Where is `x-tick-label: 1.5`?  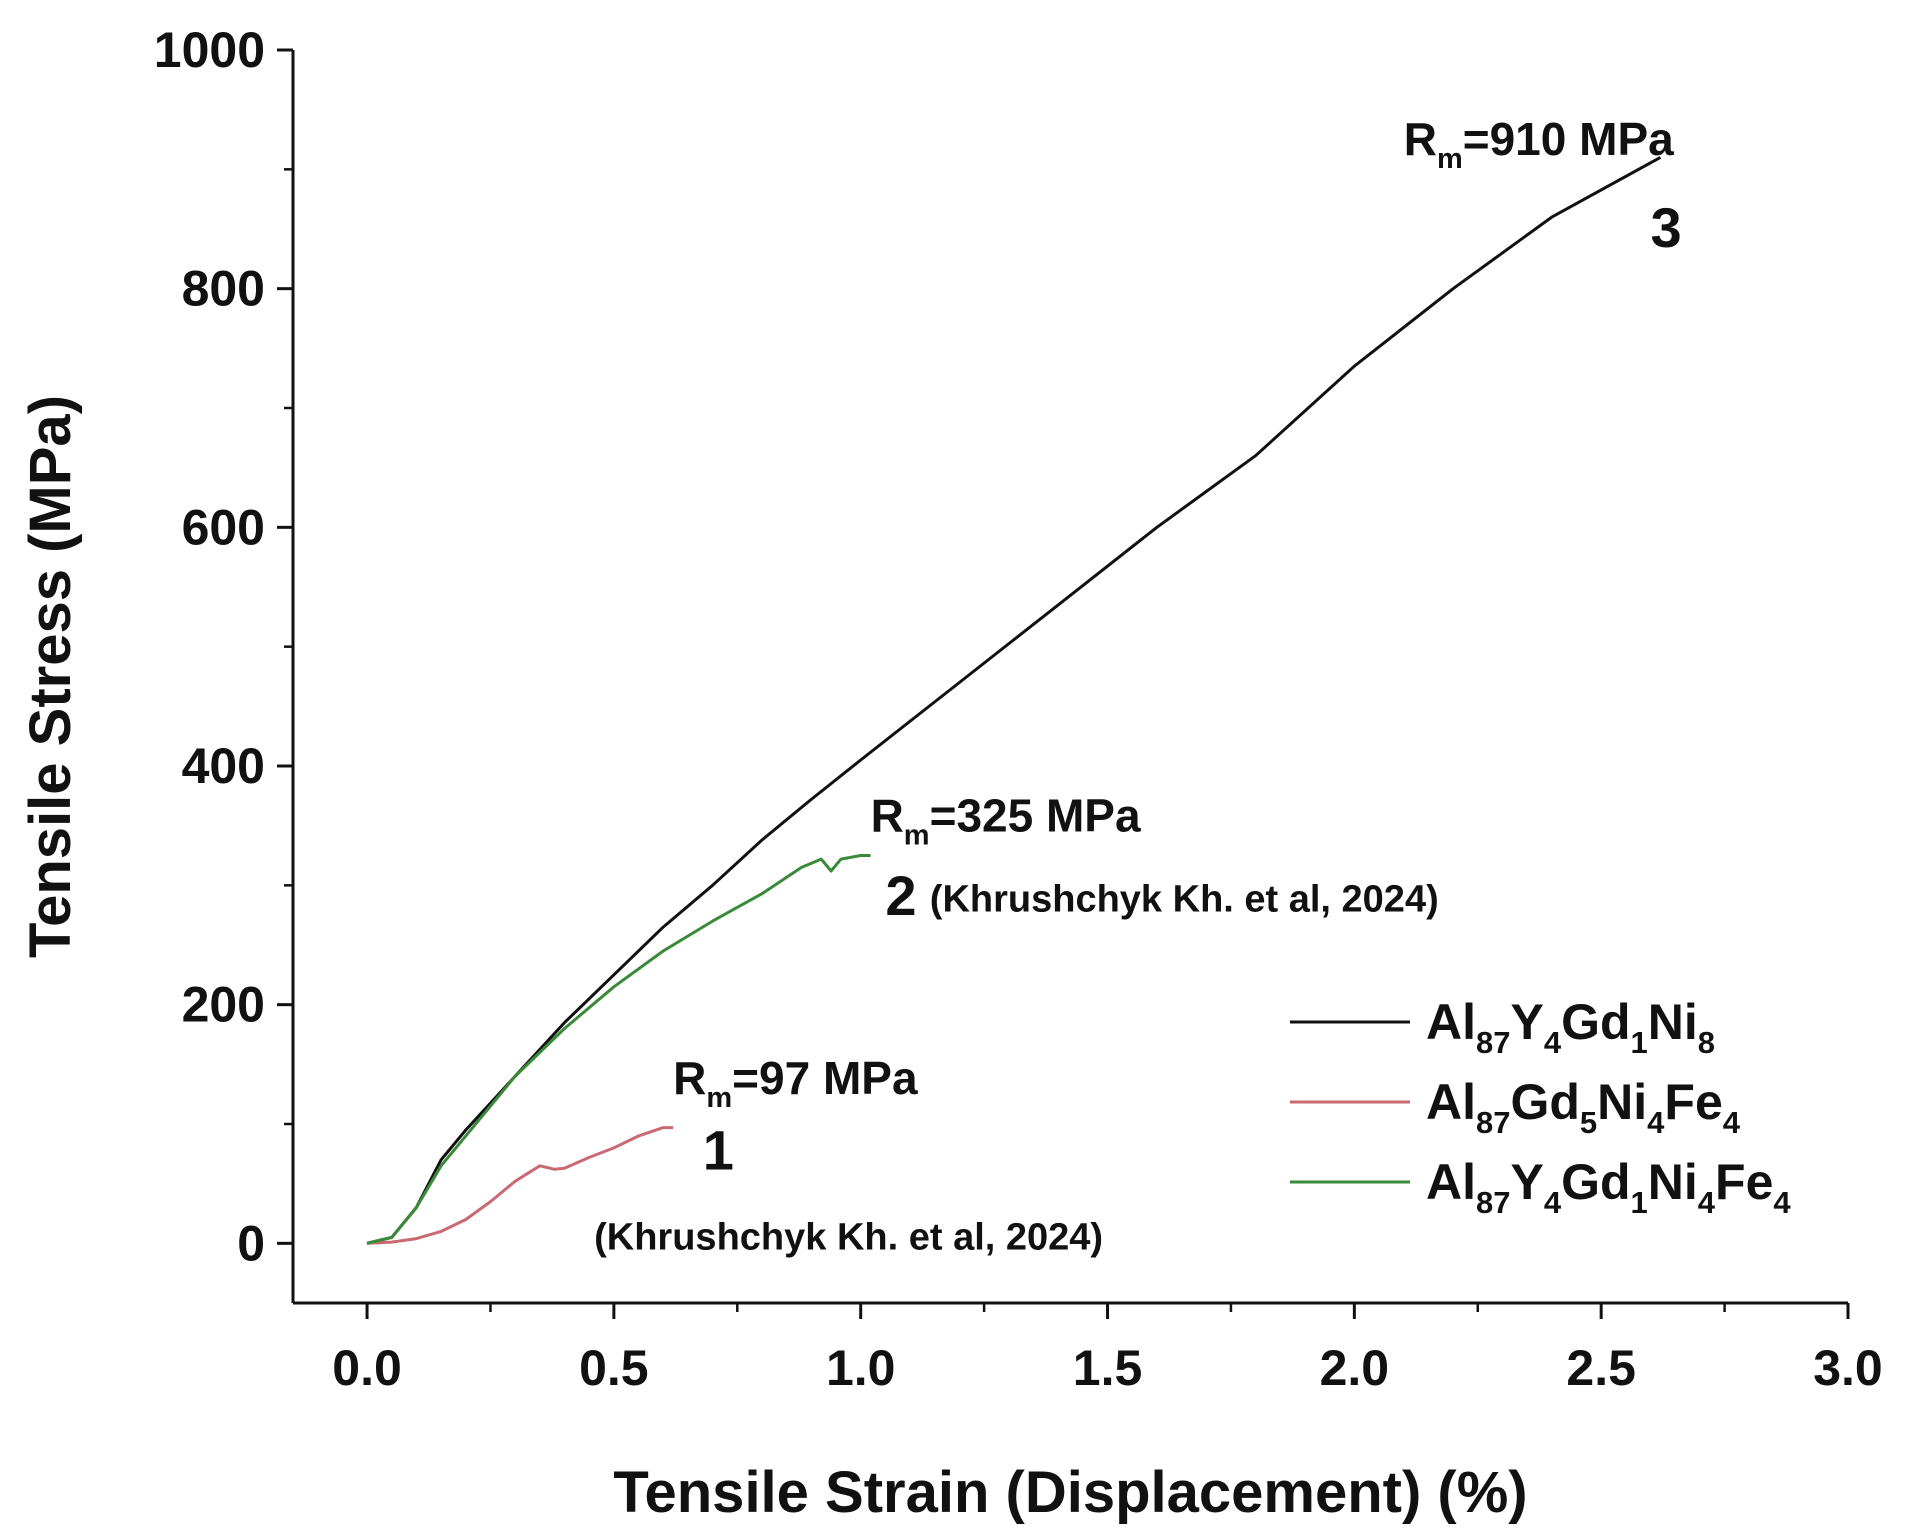
x-tick-label: 1.5 is located at coordinates (1108, 1368).